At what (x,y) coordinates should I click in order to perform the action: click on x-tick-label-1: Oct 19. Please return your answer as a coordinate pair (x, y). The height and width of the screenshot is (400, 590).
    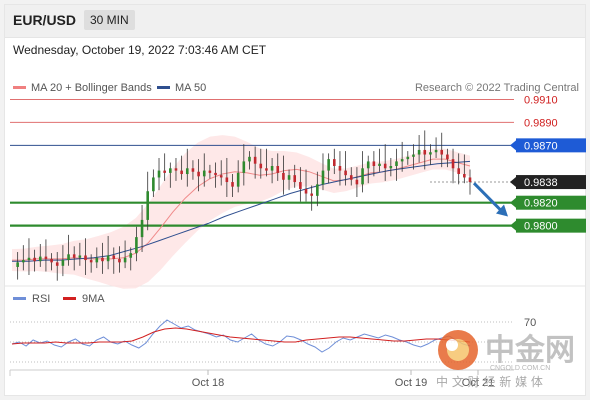
    Looking at the image, I should click on (411, 383).